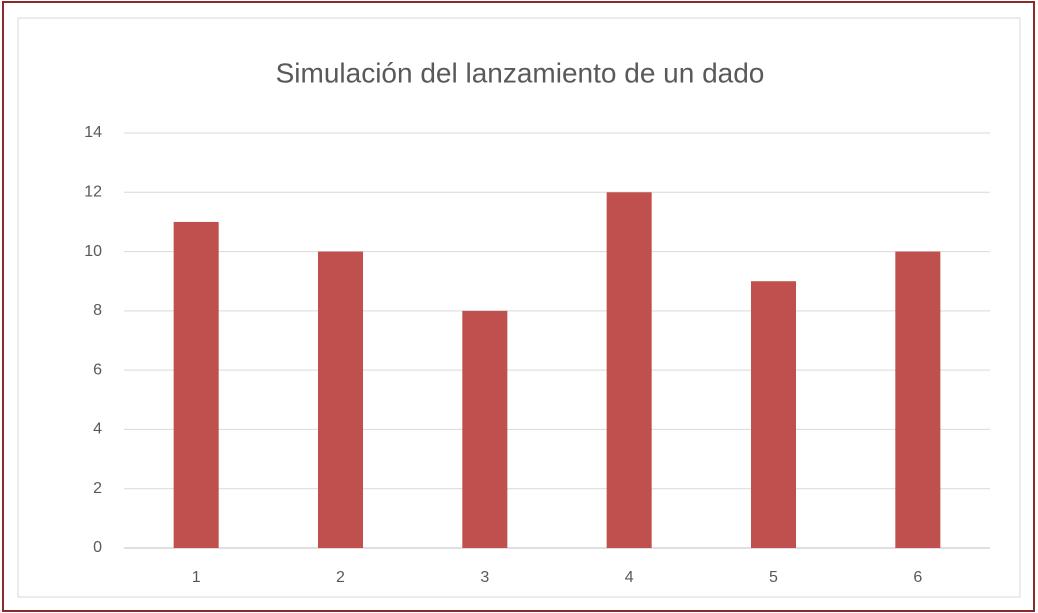 The image size is (1038, 613). What do you see at coordinates (97, 369) in the screenshot?
I see `y-tick-label: 6` at bounding box center [97, 369].